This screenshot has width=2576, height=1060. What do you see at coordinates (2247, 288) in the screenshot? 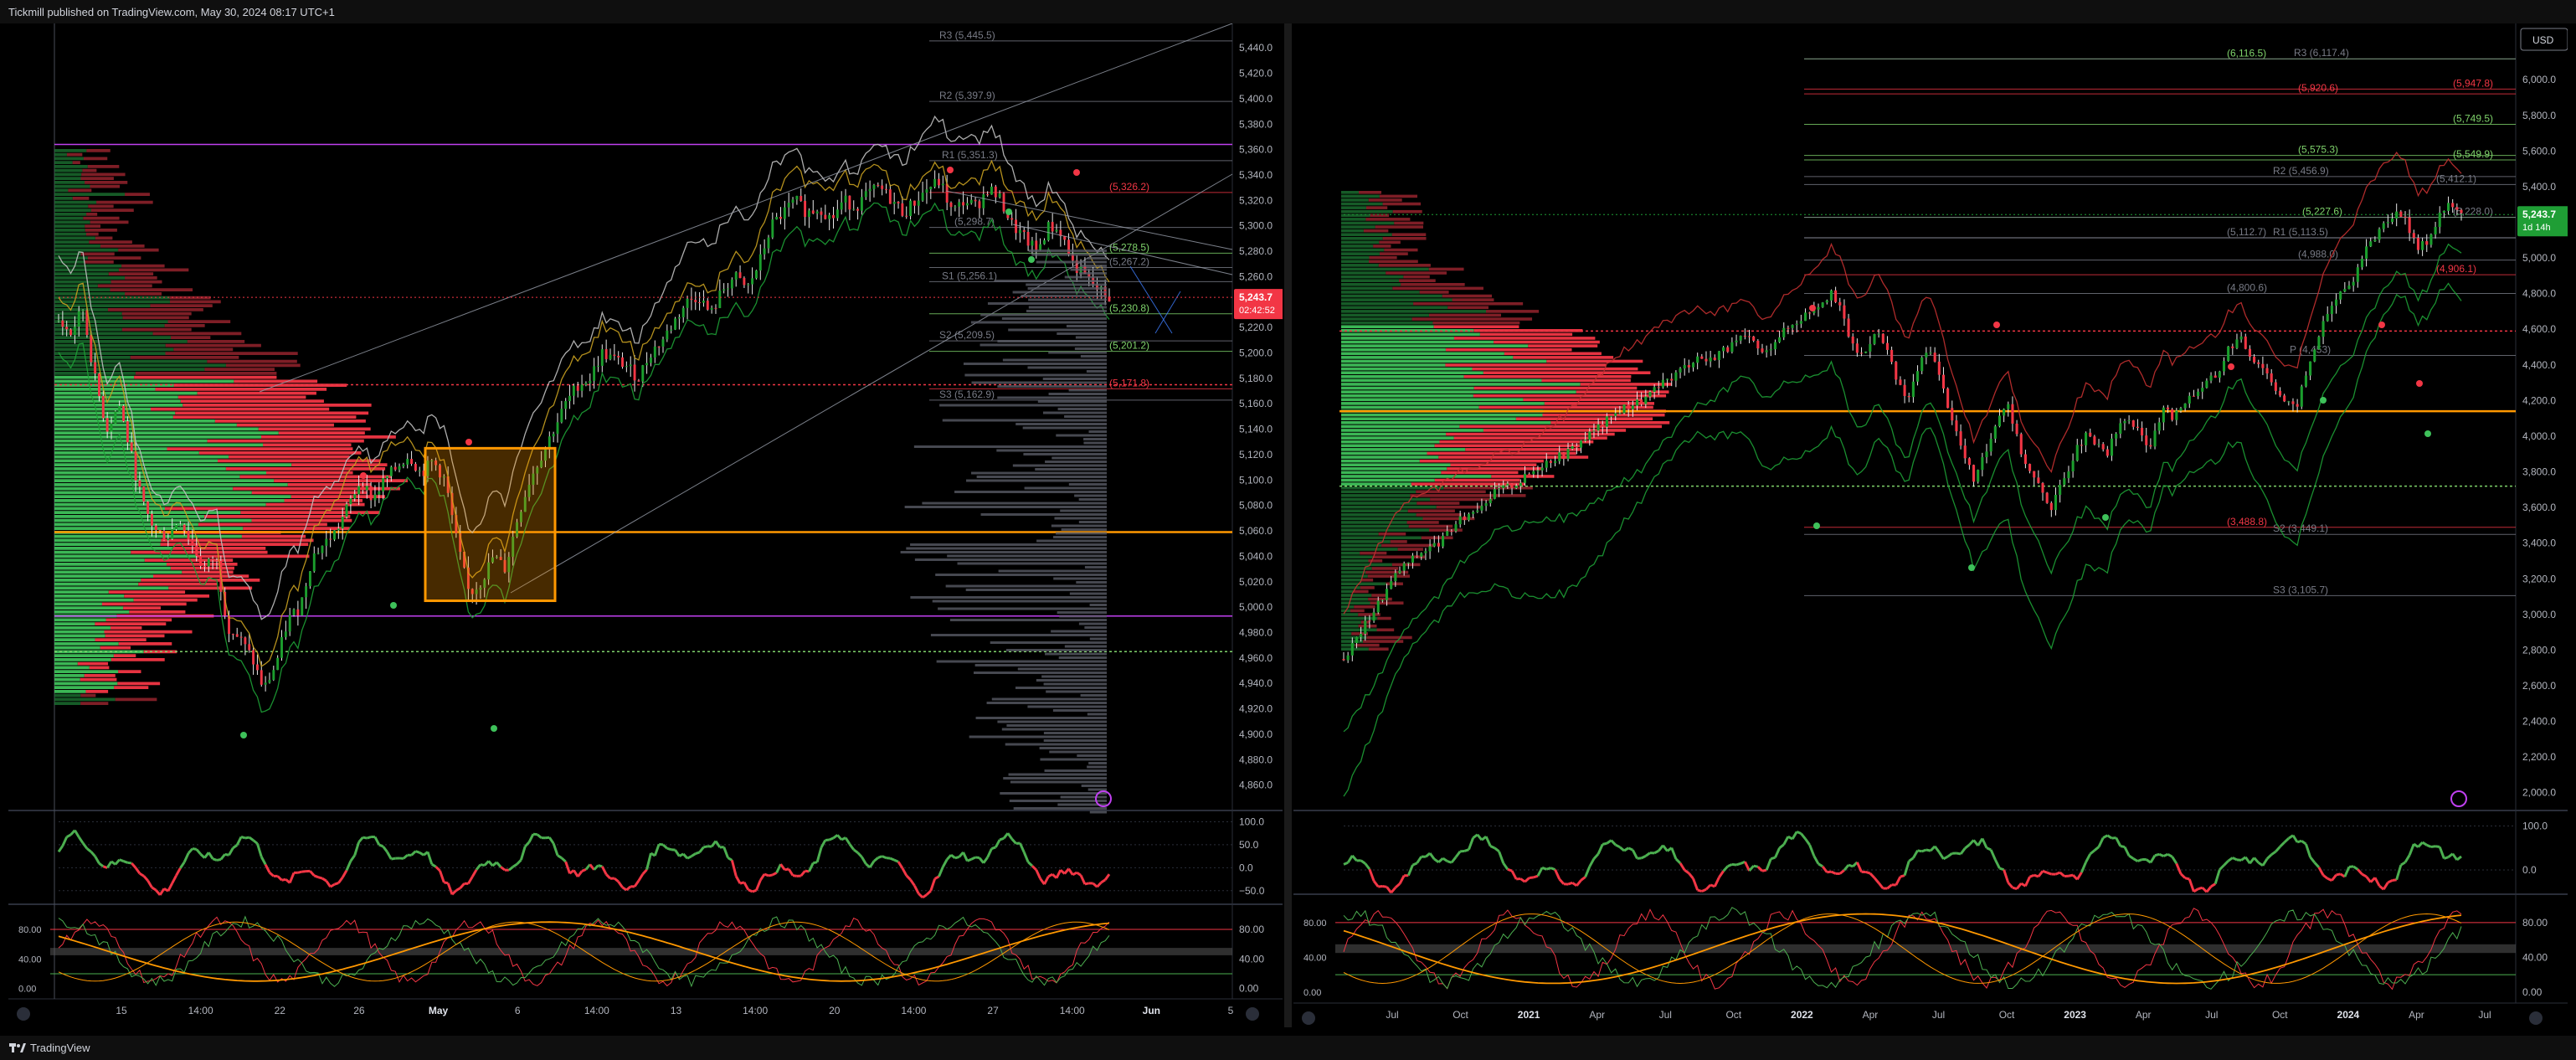
I see `pivot-level-label: (4,800.6)` at bounding box center [2247, 288].